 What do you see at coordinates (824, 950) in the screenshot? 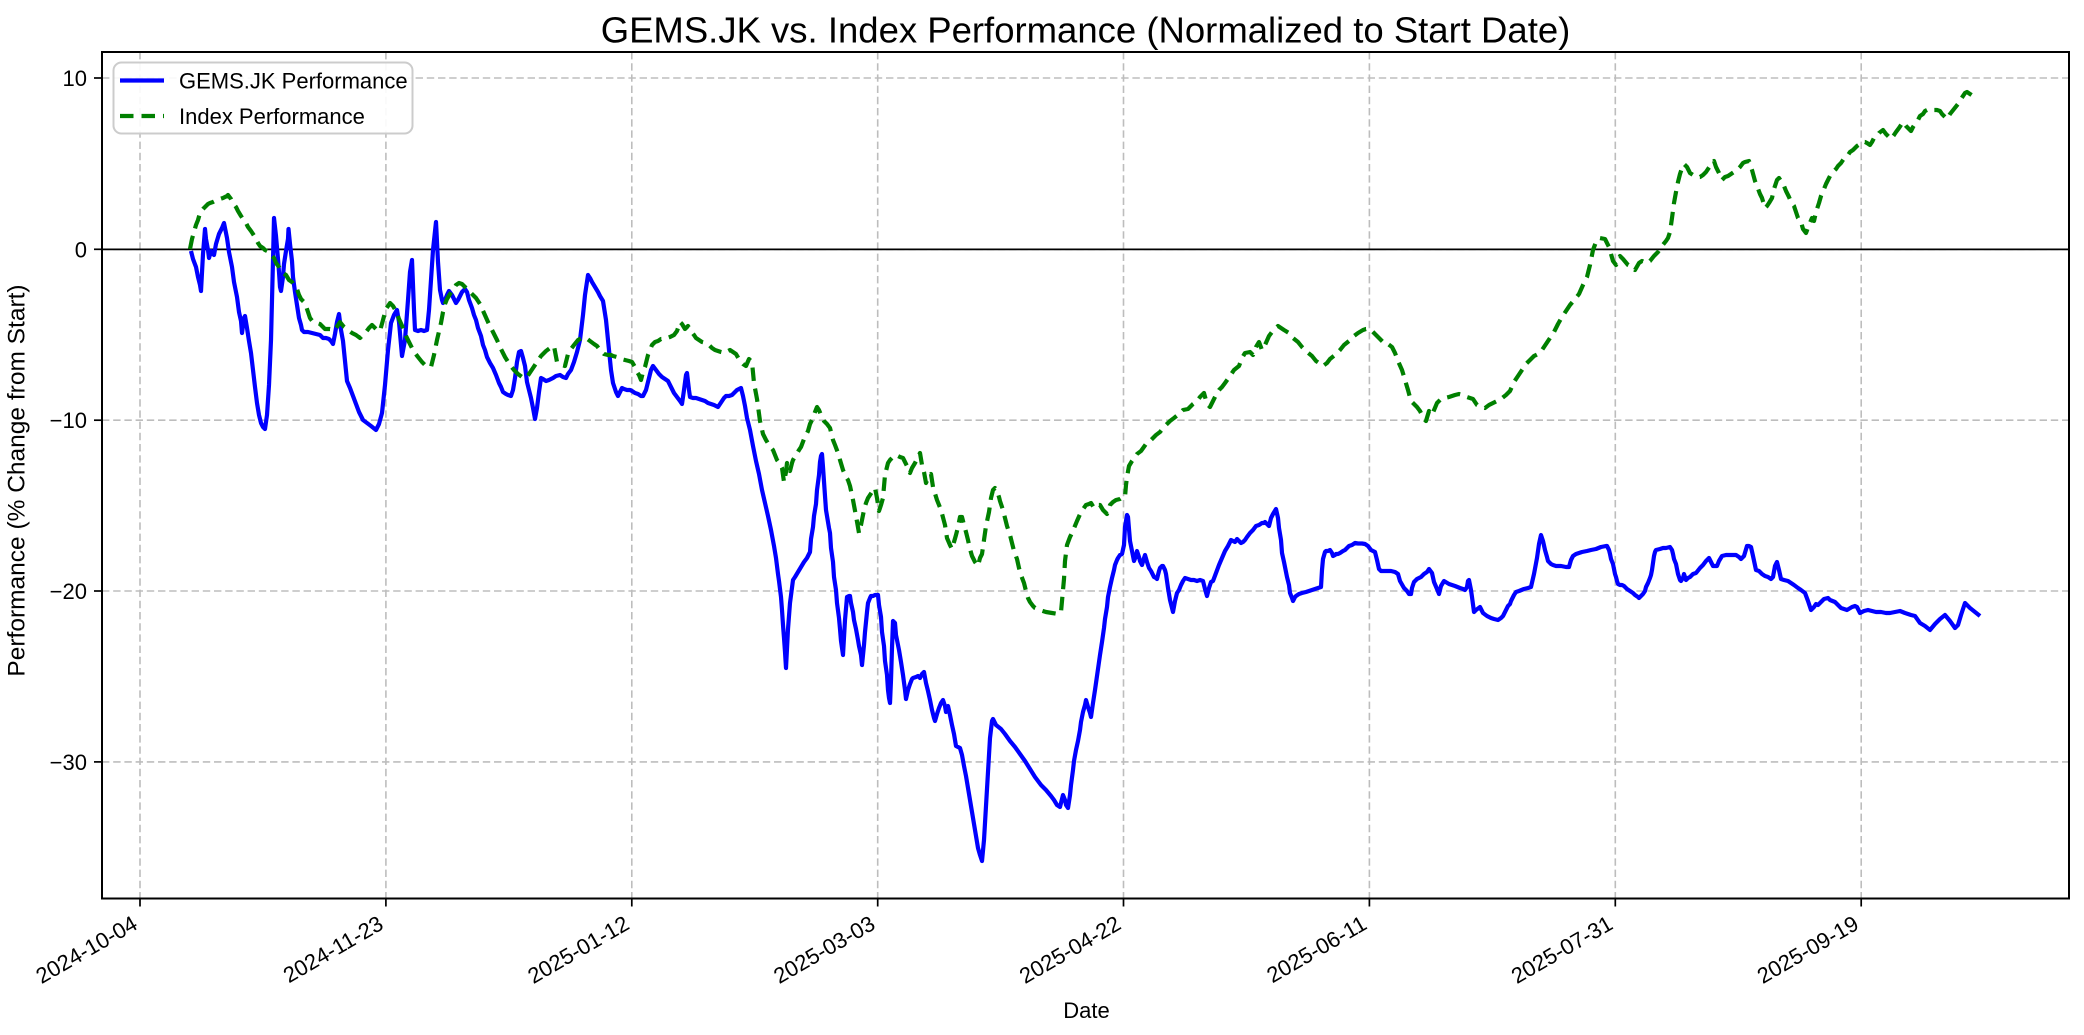
I see `svg-text: 2025-03-03` at bounding box center [824, 950].